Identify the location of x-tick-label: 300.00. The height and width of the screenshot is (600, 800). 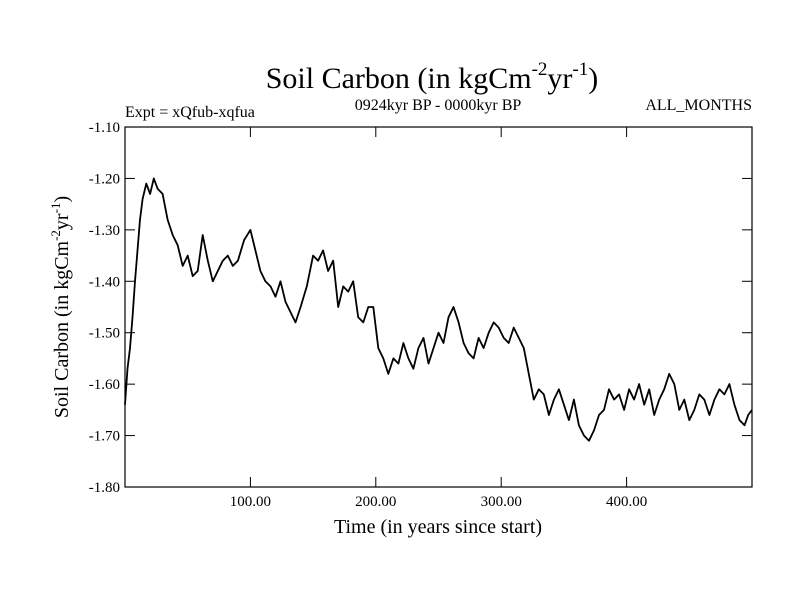
(501, 502).